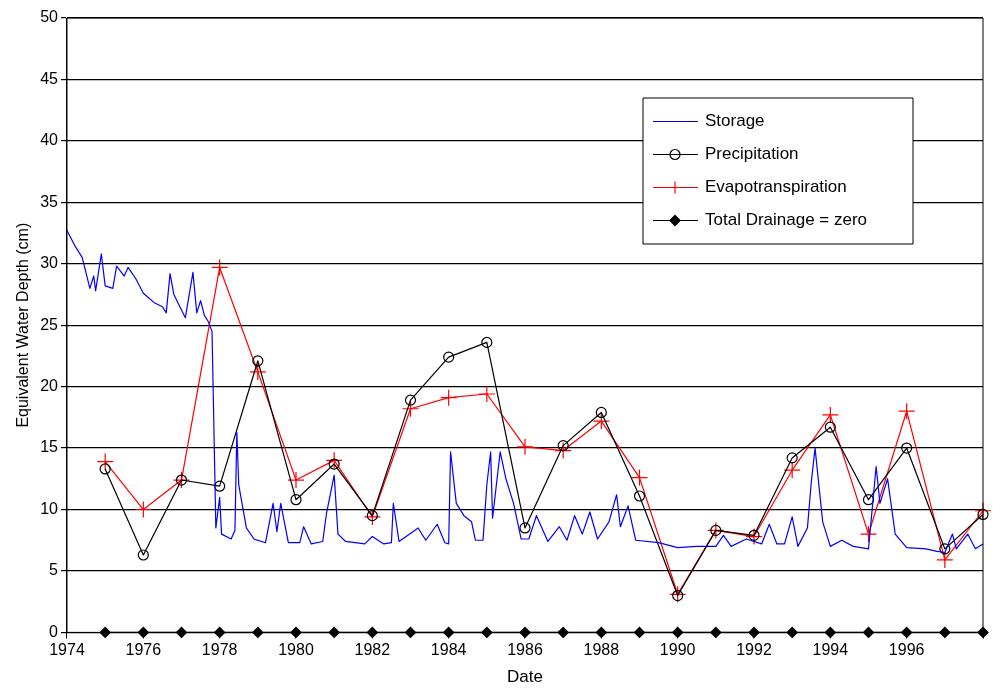 The height and width of the screenshot is (698, 1005). What do you see at coordinates (525, 677) in the screenshot?
I see `x-axis-title: Date` at bounding box center [525, 677].